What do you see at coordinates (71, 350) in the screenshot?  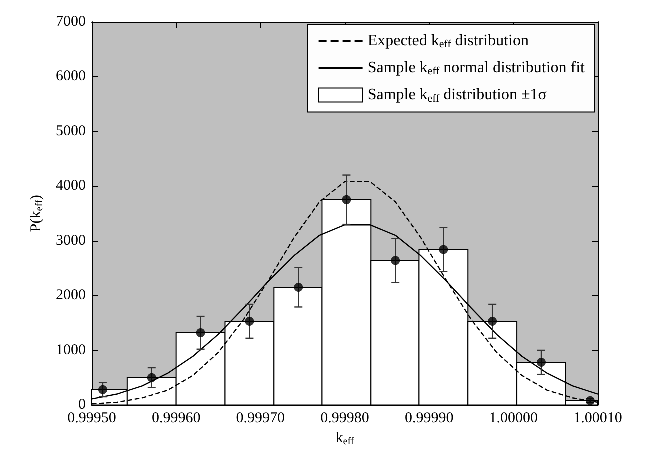 I see `y-tick-label: 1000` at bounding box center [71, 350].